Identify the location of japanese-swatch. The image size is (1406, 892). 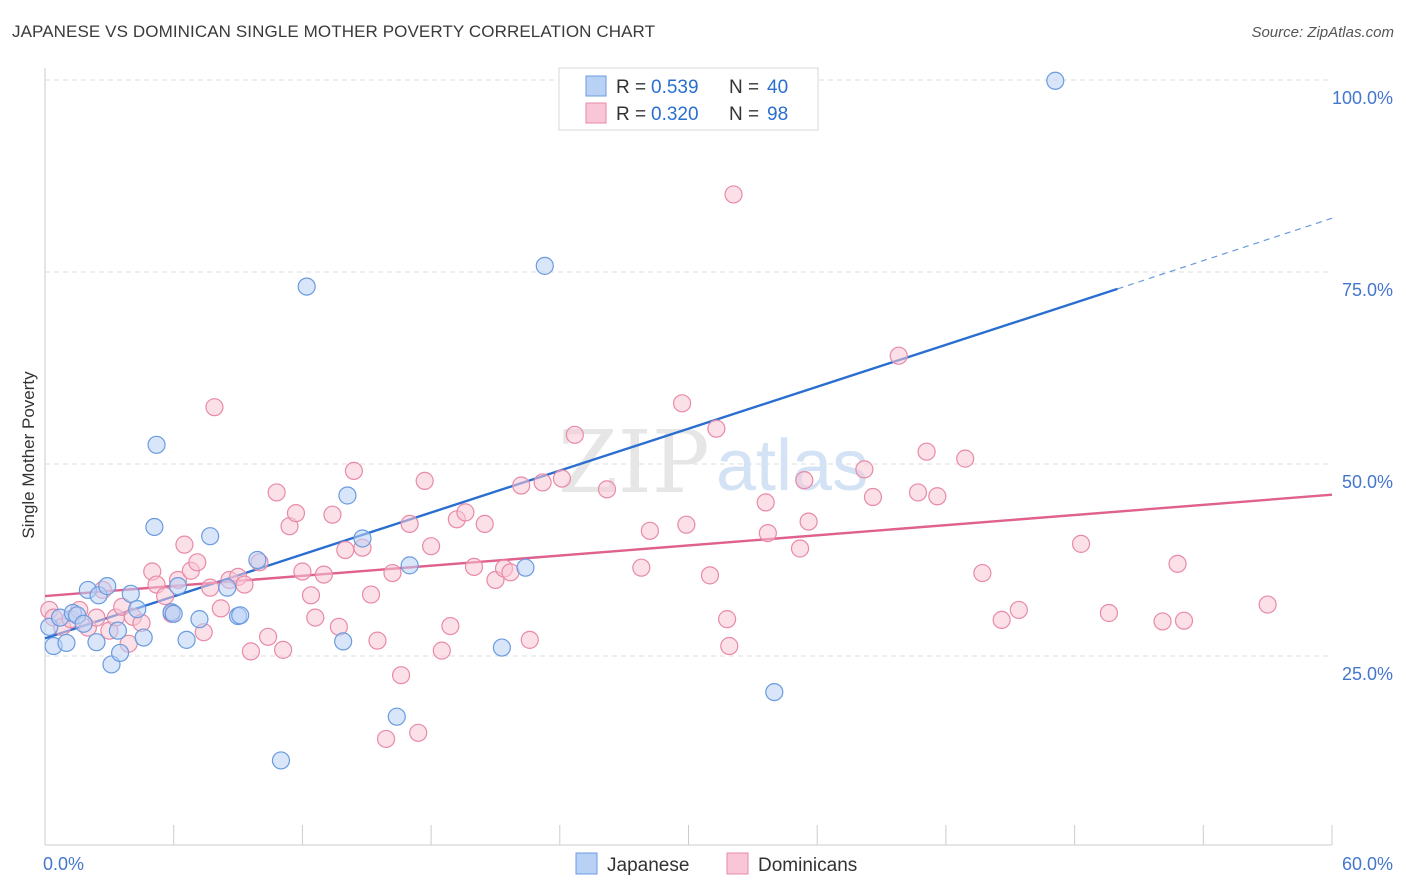
(596, 86).